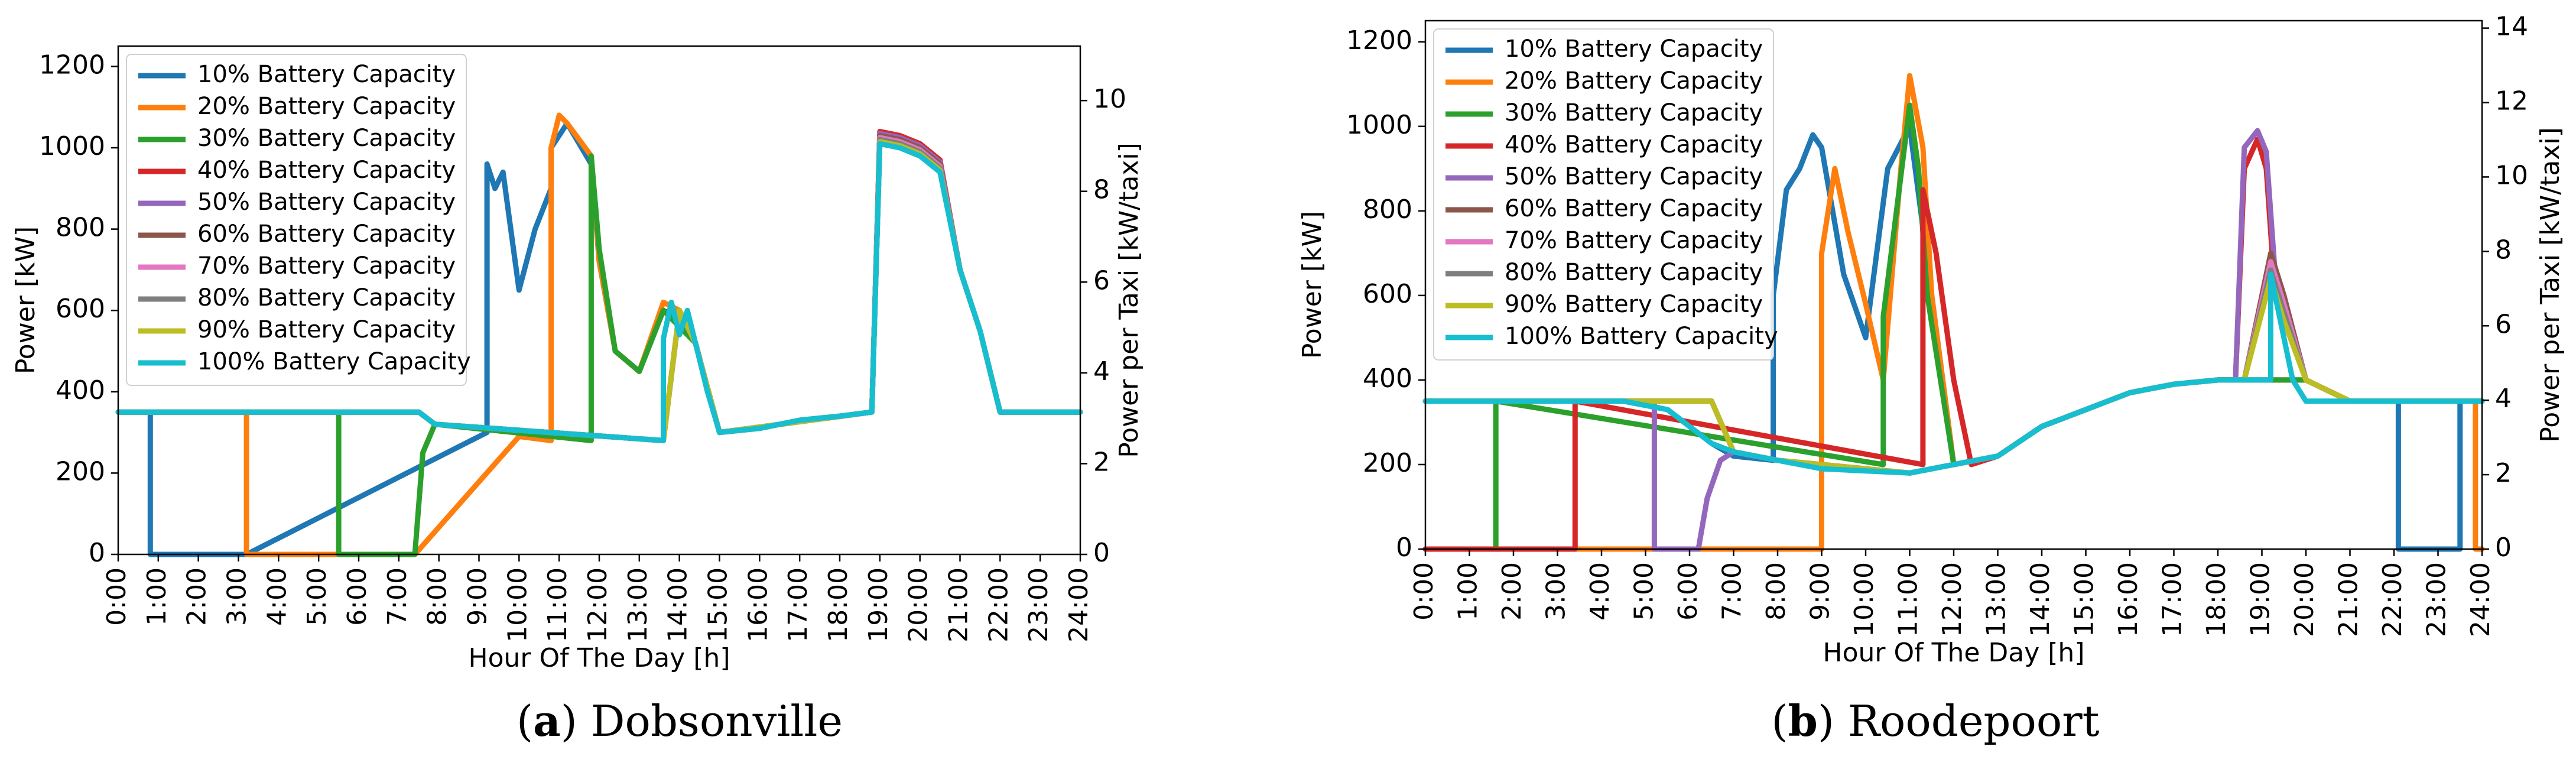 Image resolution: width=2576 pixels, height=766 pixels. Describe the element at coordinates (1101, 280) in the screenshot. I see `y2-tick-label: 6` at that location.